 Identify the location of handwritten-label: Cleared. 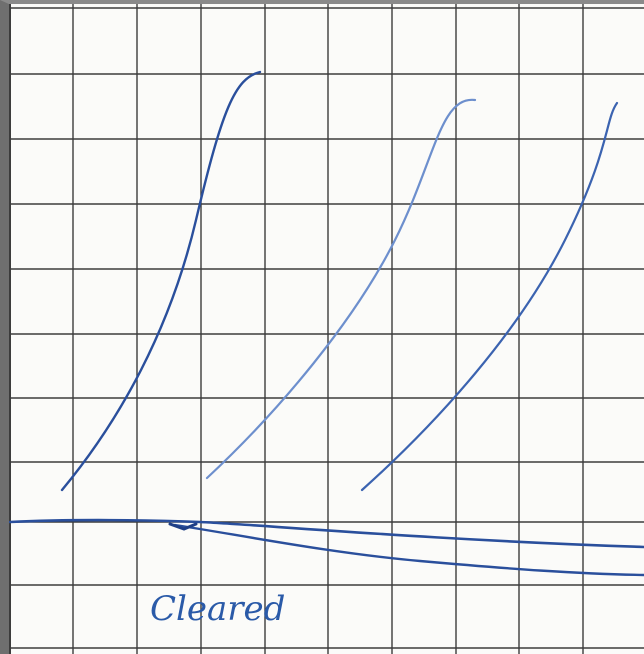
(217, 609).